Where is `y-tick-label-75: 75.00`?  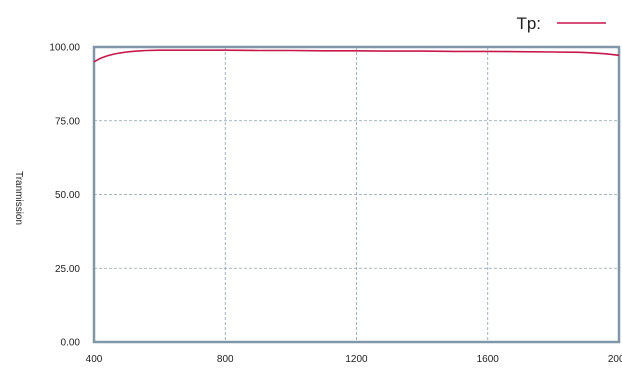 y-tick-label-75: 75.00 is located at coordinates (67, 121).